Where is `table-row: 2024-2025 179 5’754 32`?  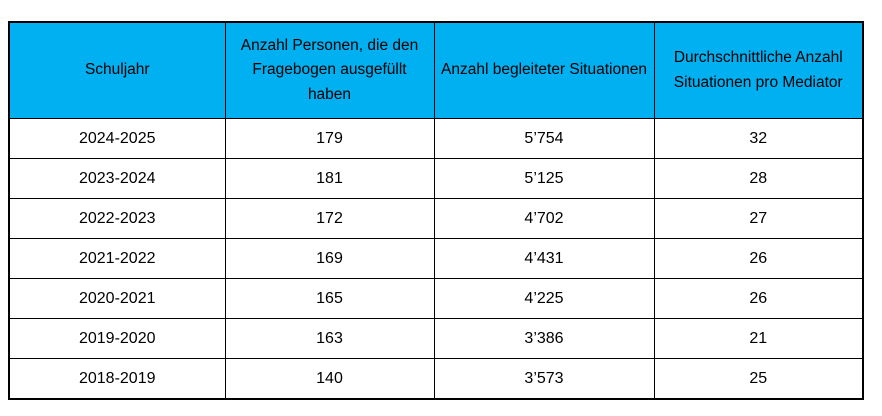
table-row: 2024-2025 179 5’754 32 is located at coordinates (436, 138).